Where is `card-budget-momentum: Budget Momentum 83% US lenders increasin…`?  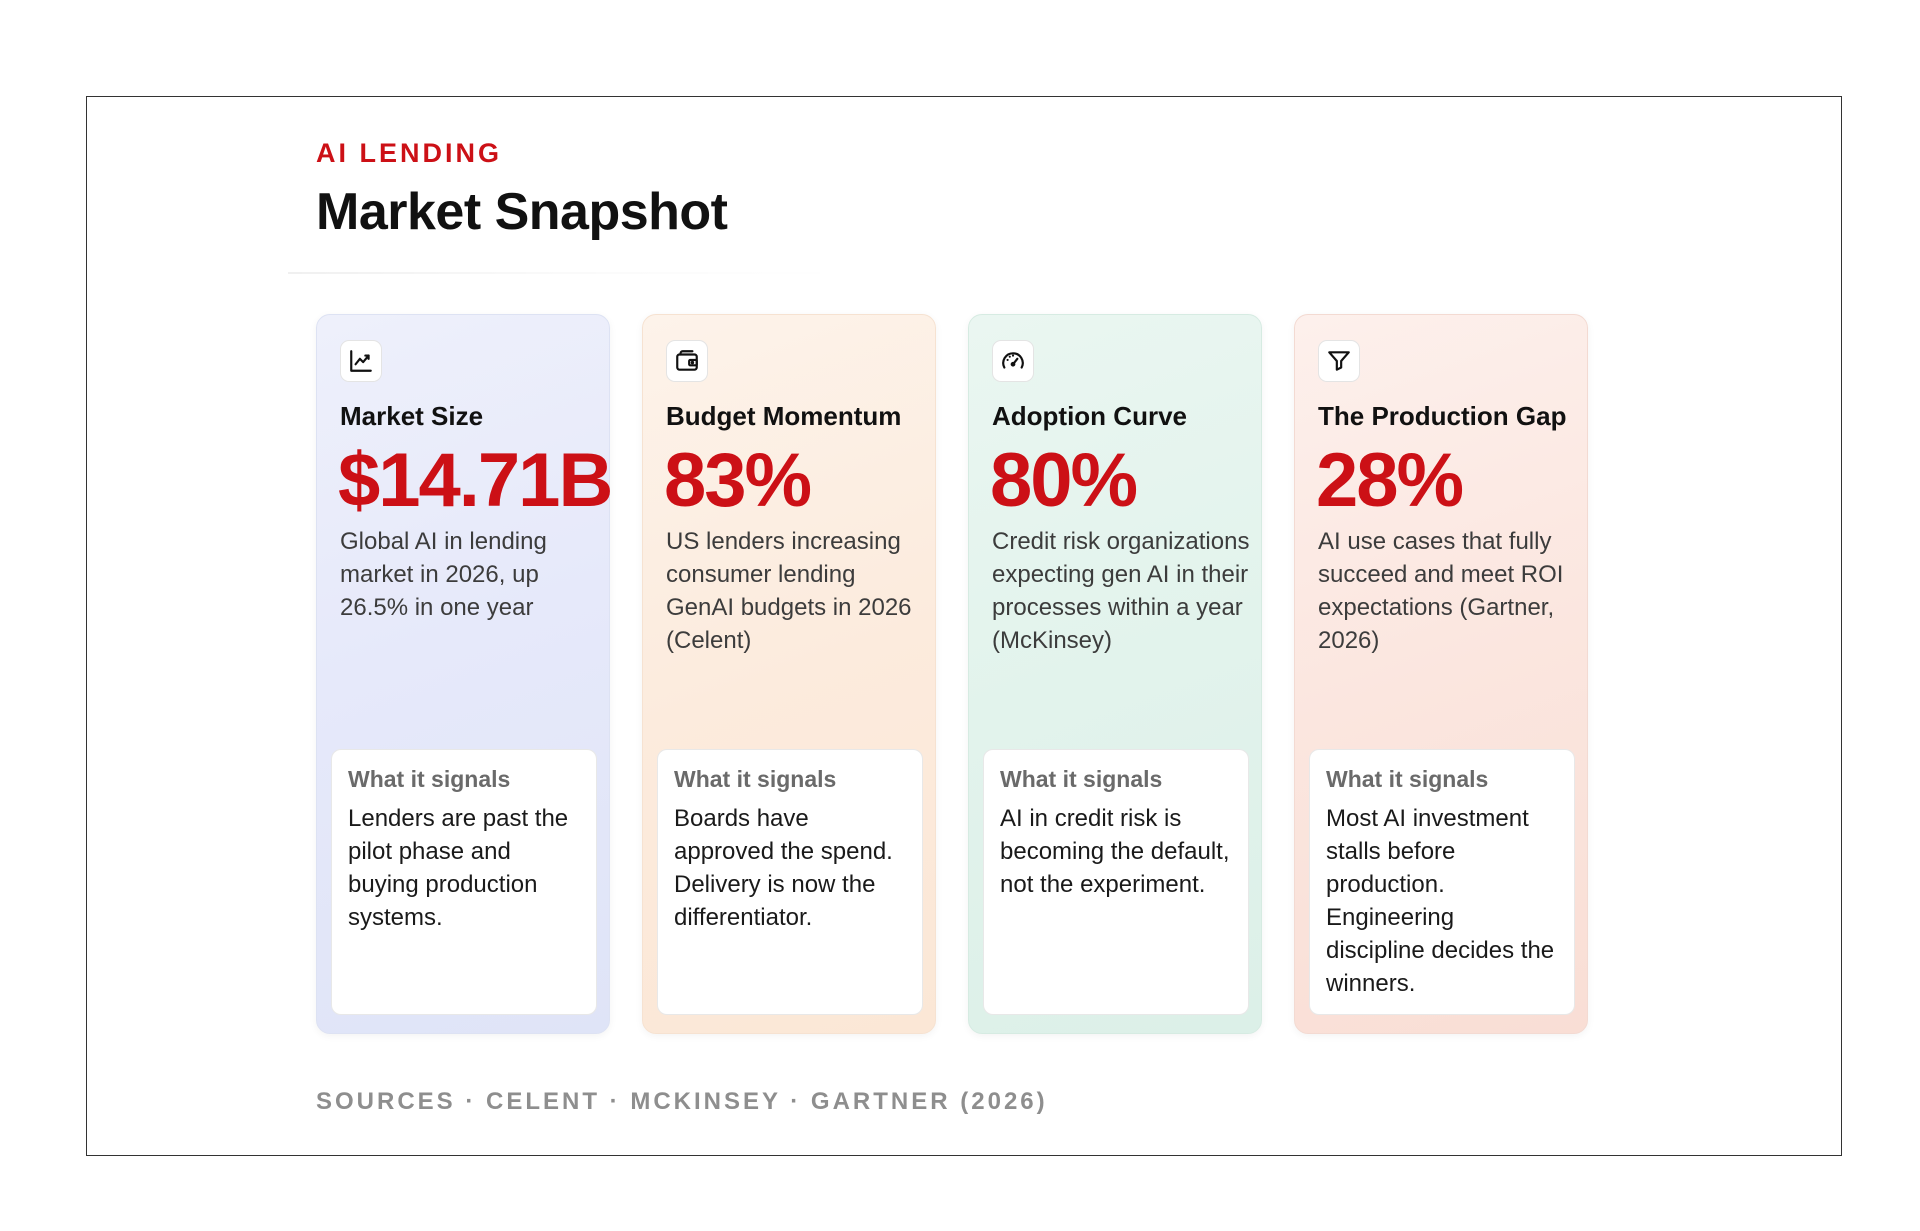 card-budget-momentum: Budget Momentum 83% US lenders increasin… is located at coordinates (789, 674).